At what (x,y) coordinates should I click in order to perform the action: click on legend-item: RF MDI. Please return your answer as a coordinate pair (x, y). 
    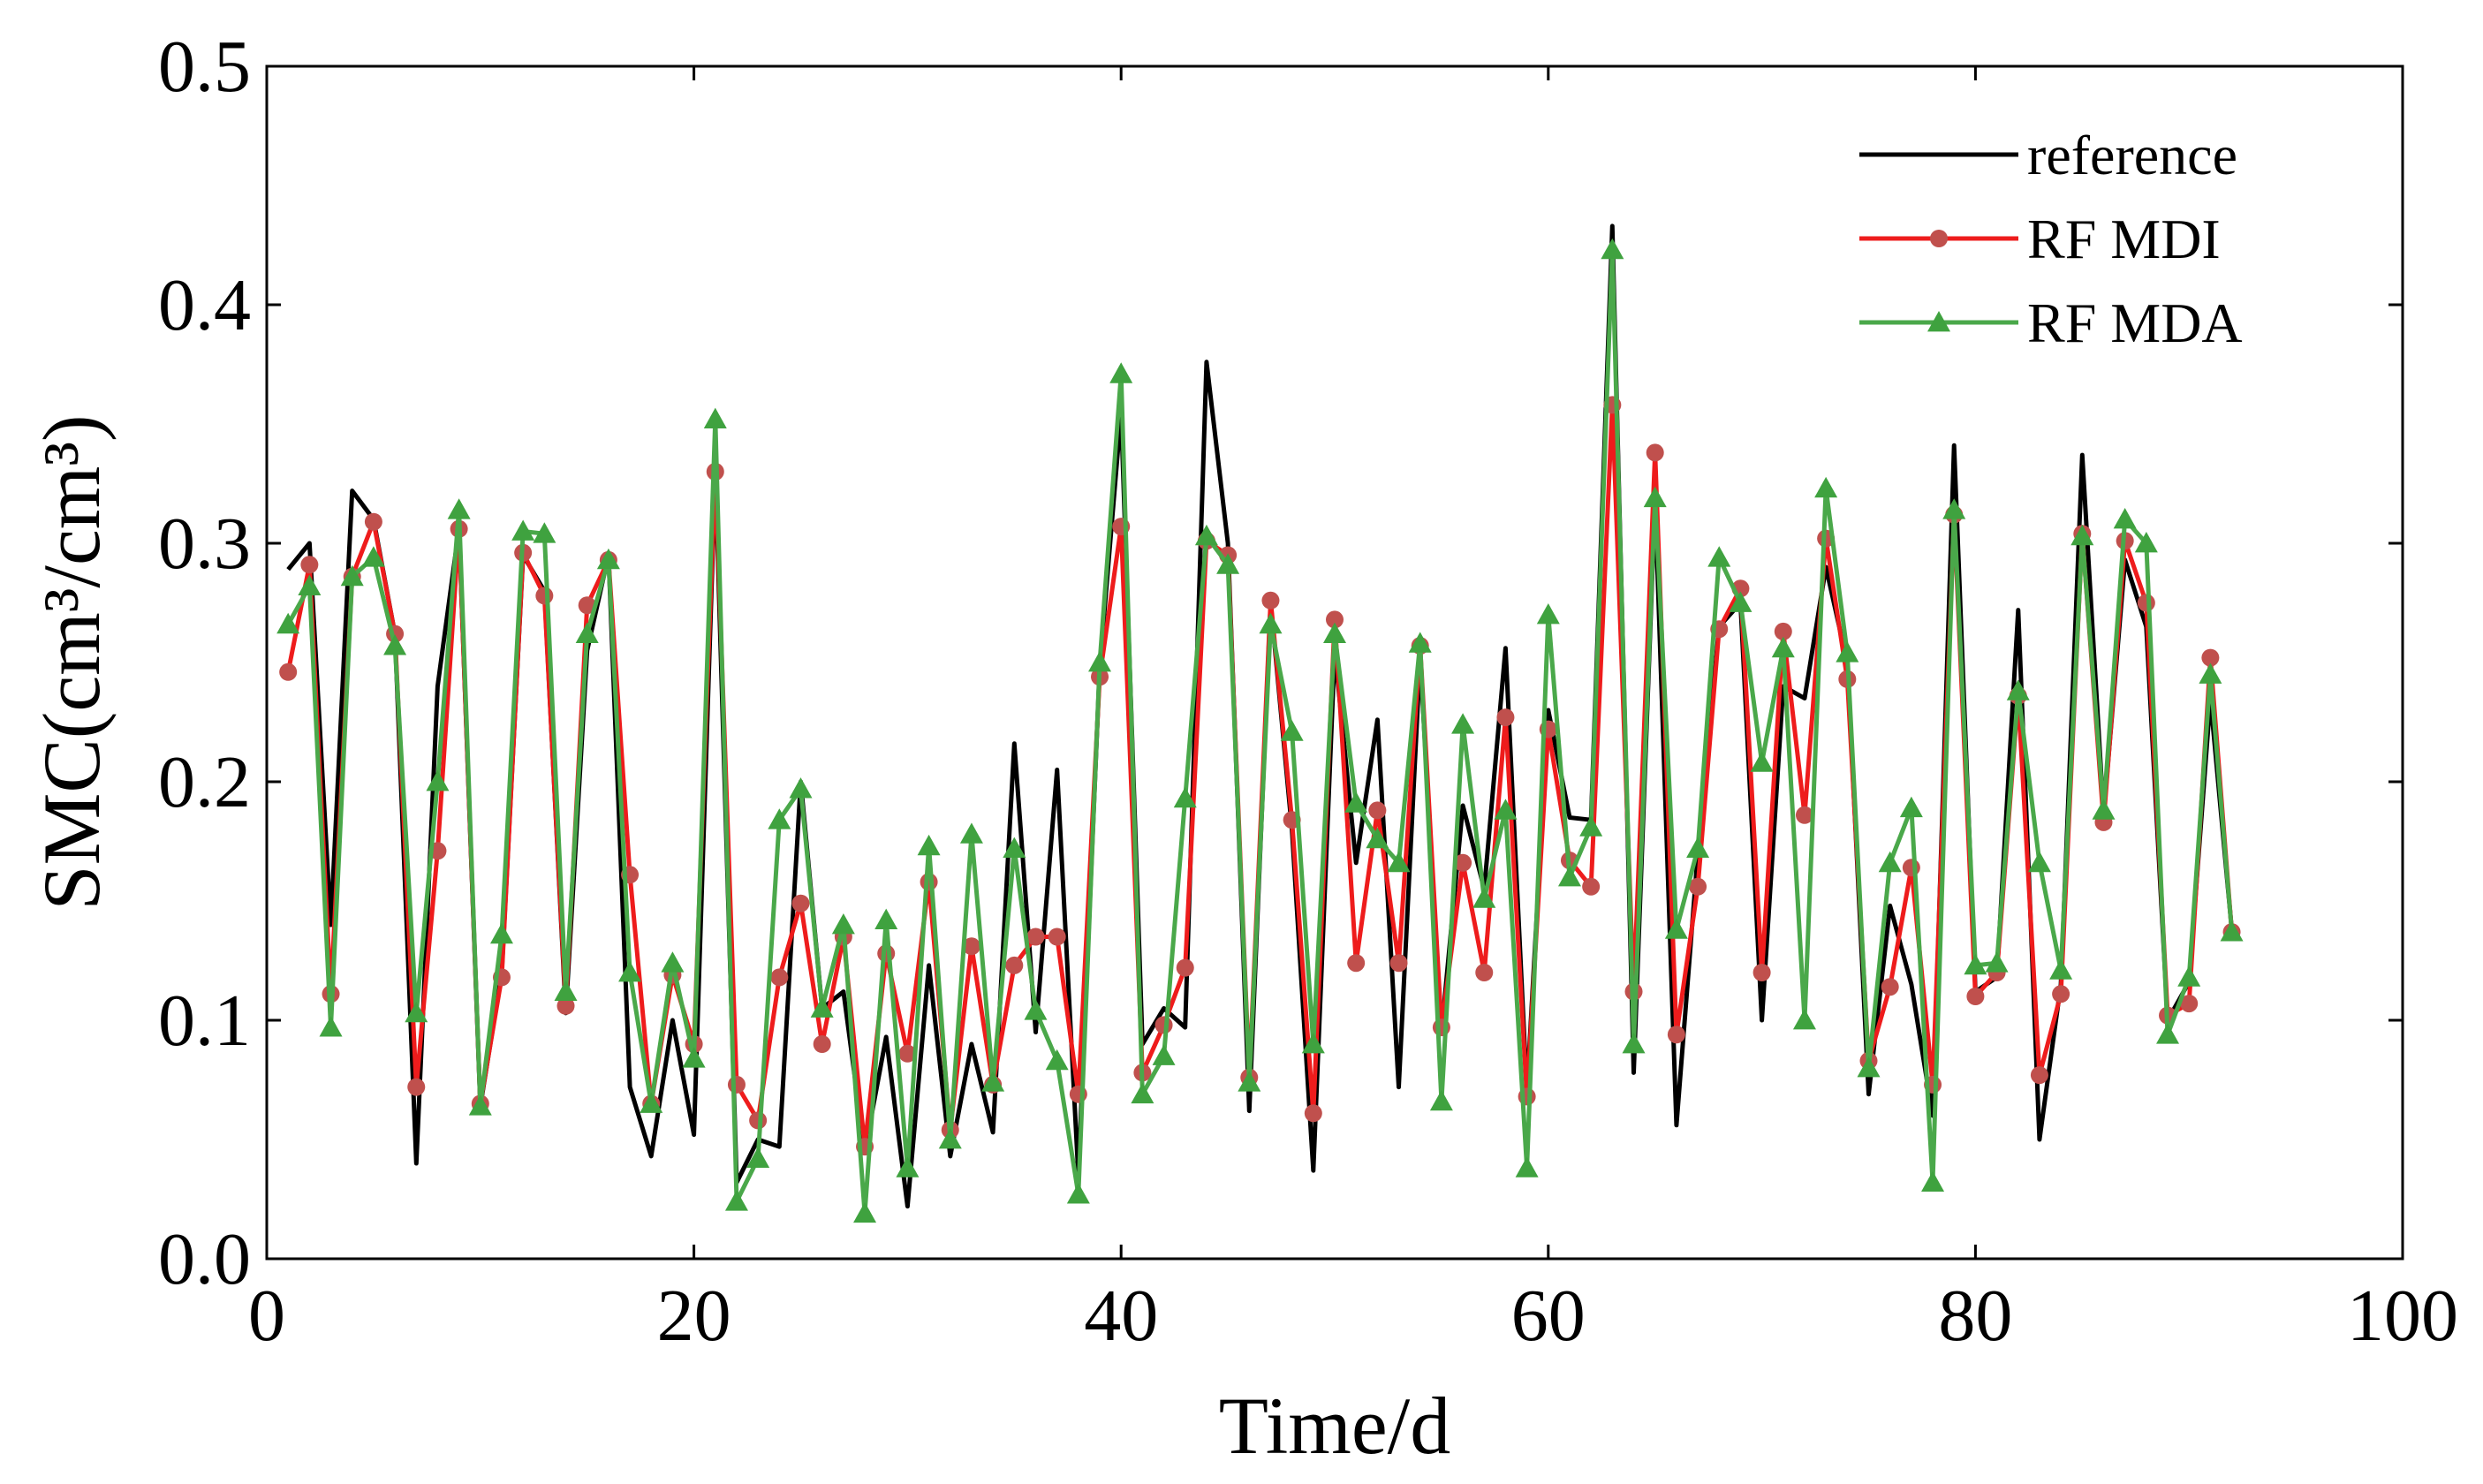
    Looking at the image, I should click on (2040, 239).